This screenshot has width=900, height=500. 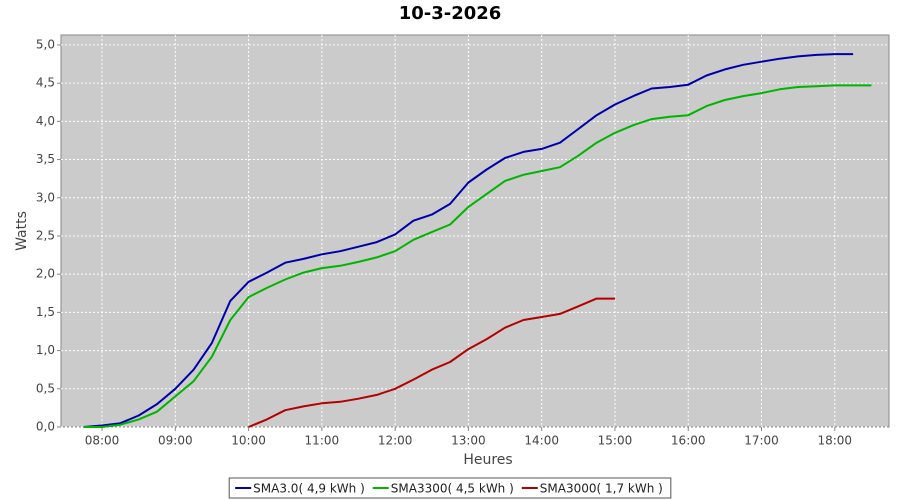 I want to click on y-tick-label: 2,5, so click(x=45, y=235).